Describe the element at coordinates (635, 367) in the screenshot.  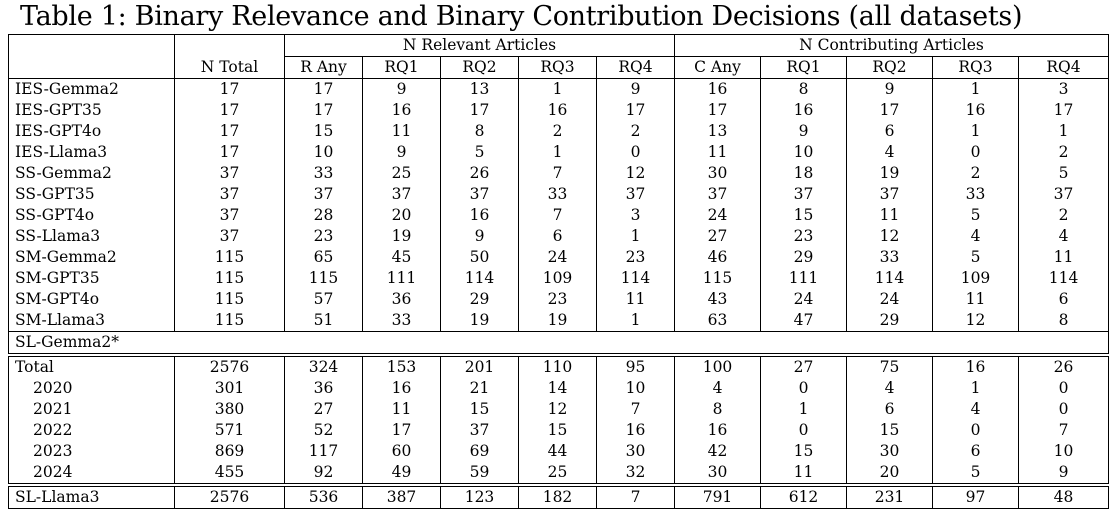
I see `table-cell: 95` at that location.